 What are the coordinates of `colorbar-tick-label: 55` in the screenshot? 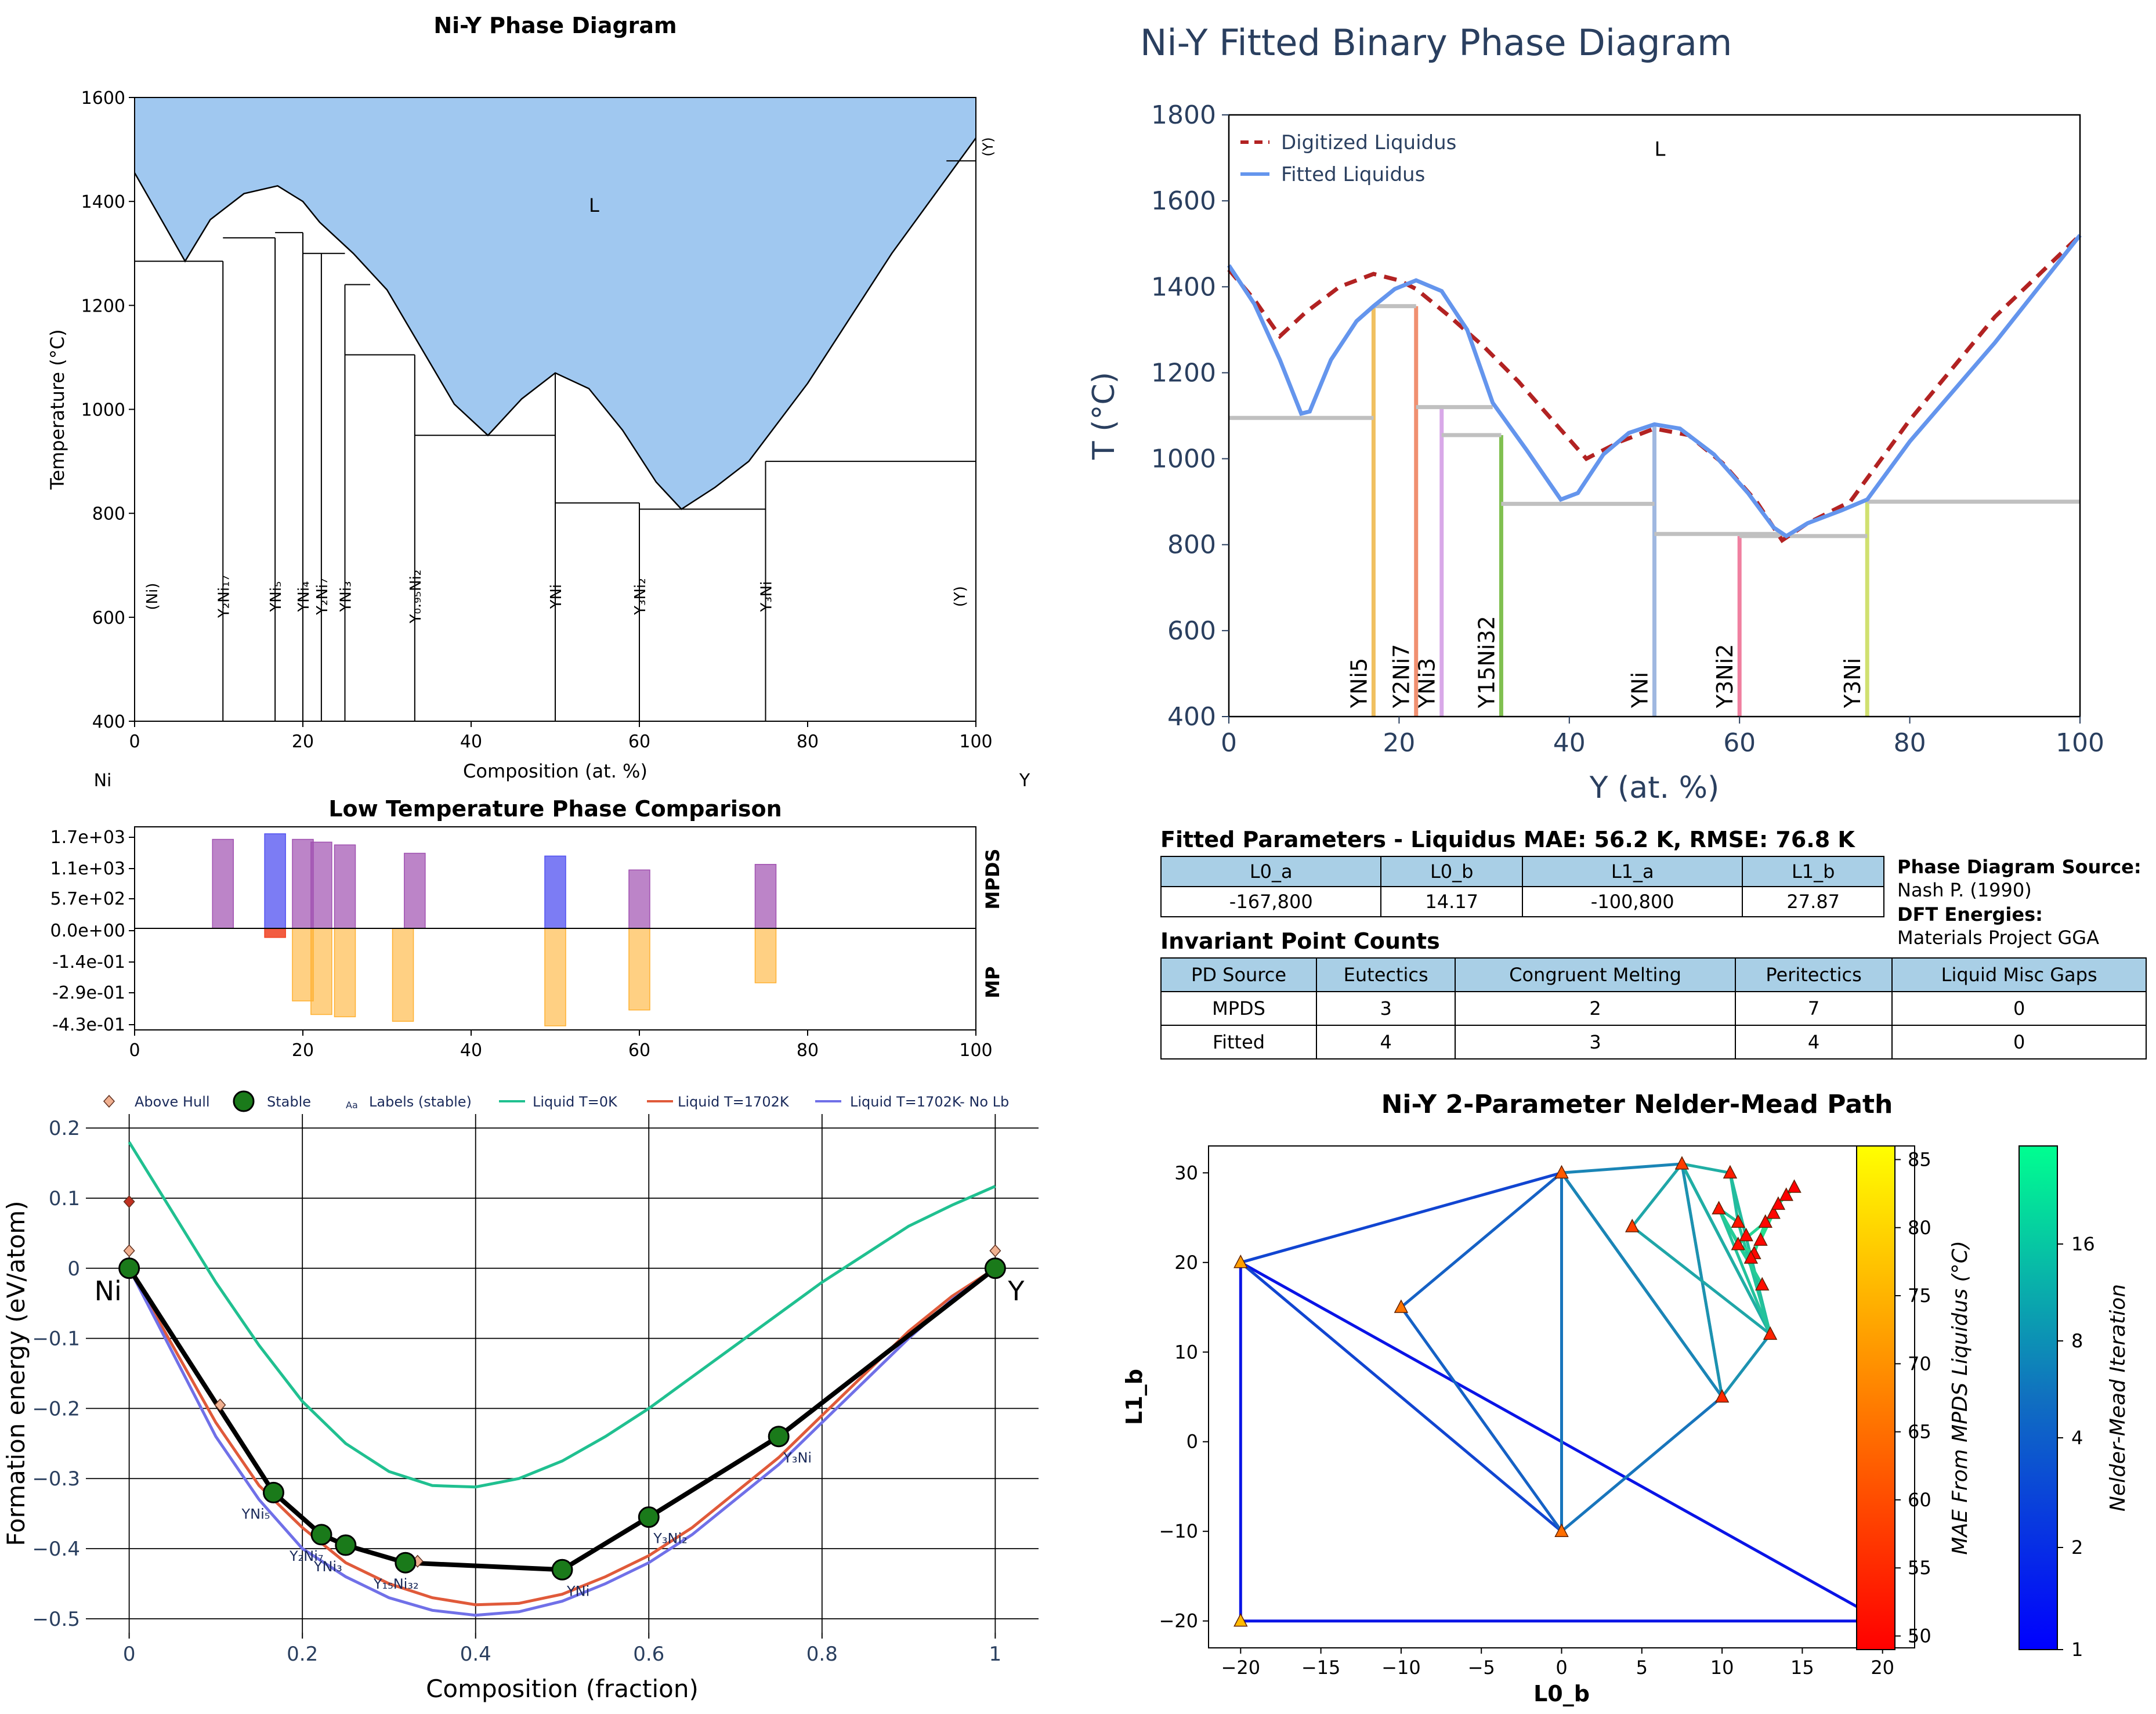 It's located at (1919, 1568).